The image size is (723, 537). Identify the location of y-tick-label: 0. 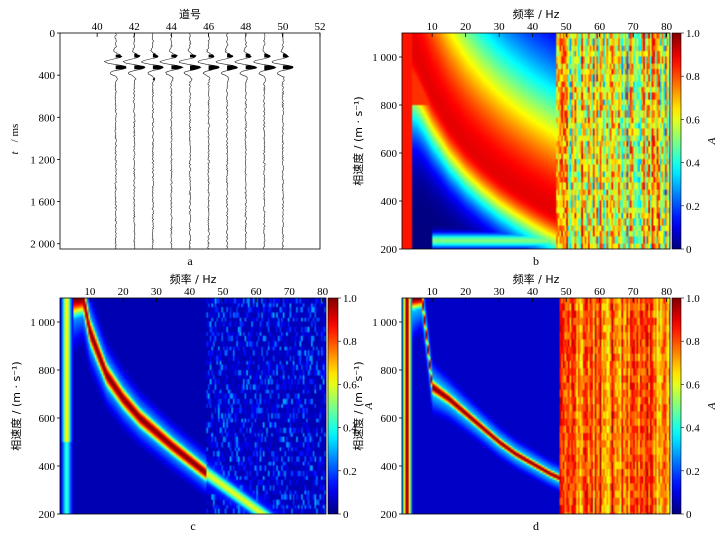
(53, 34).